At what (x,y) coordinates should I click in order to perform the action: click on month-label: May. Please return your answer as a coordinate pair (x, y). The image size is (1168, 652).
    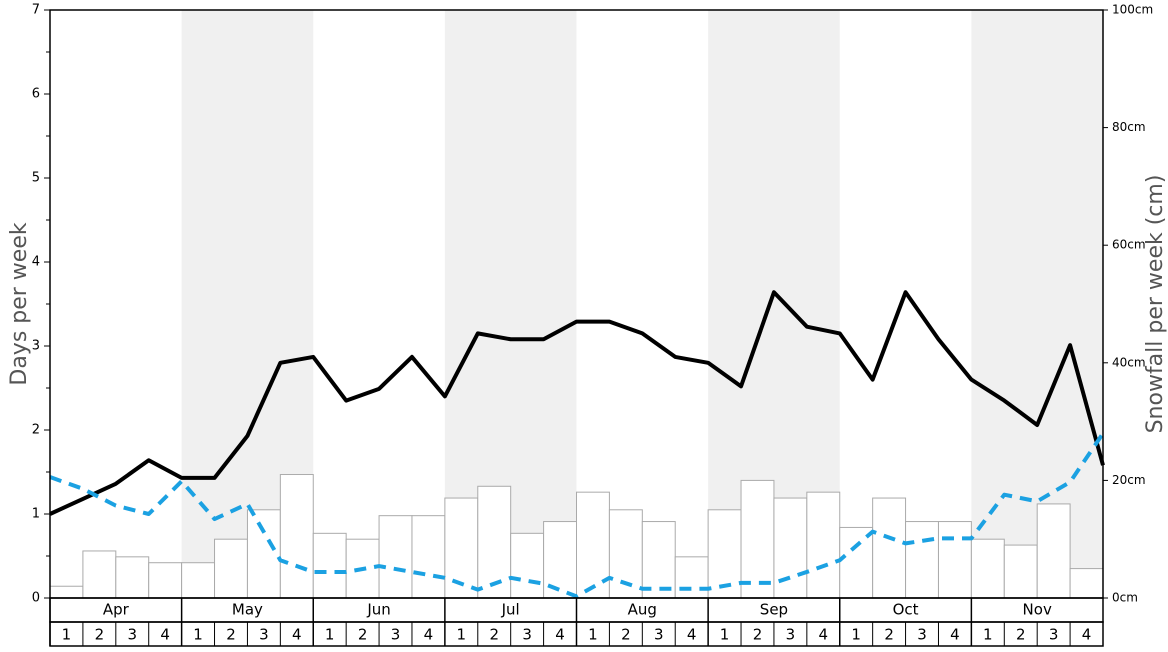
    Looking at the image, I should click on (247, 610).